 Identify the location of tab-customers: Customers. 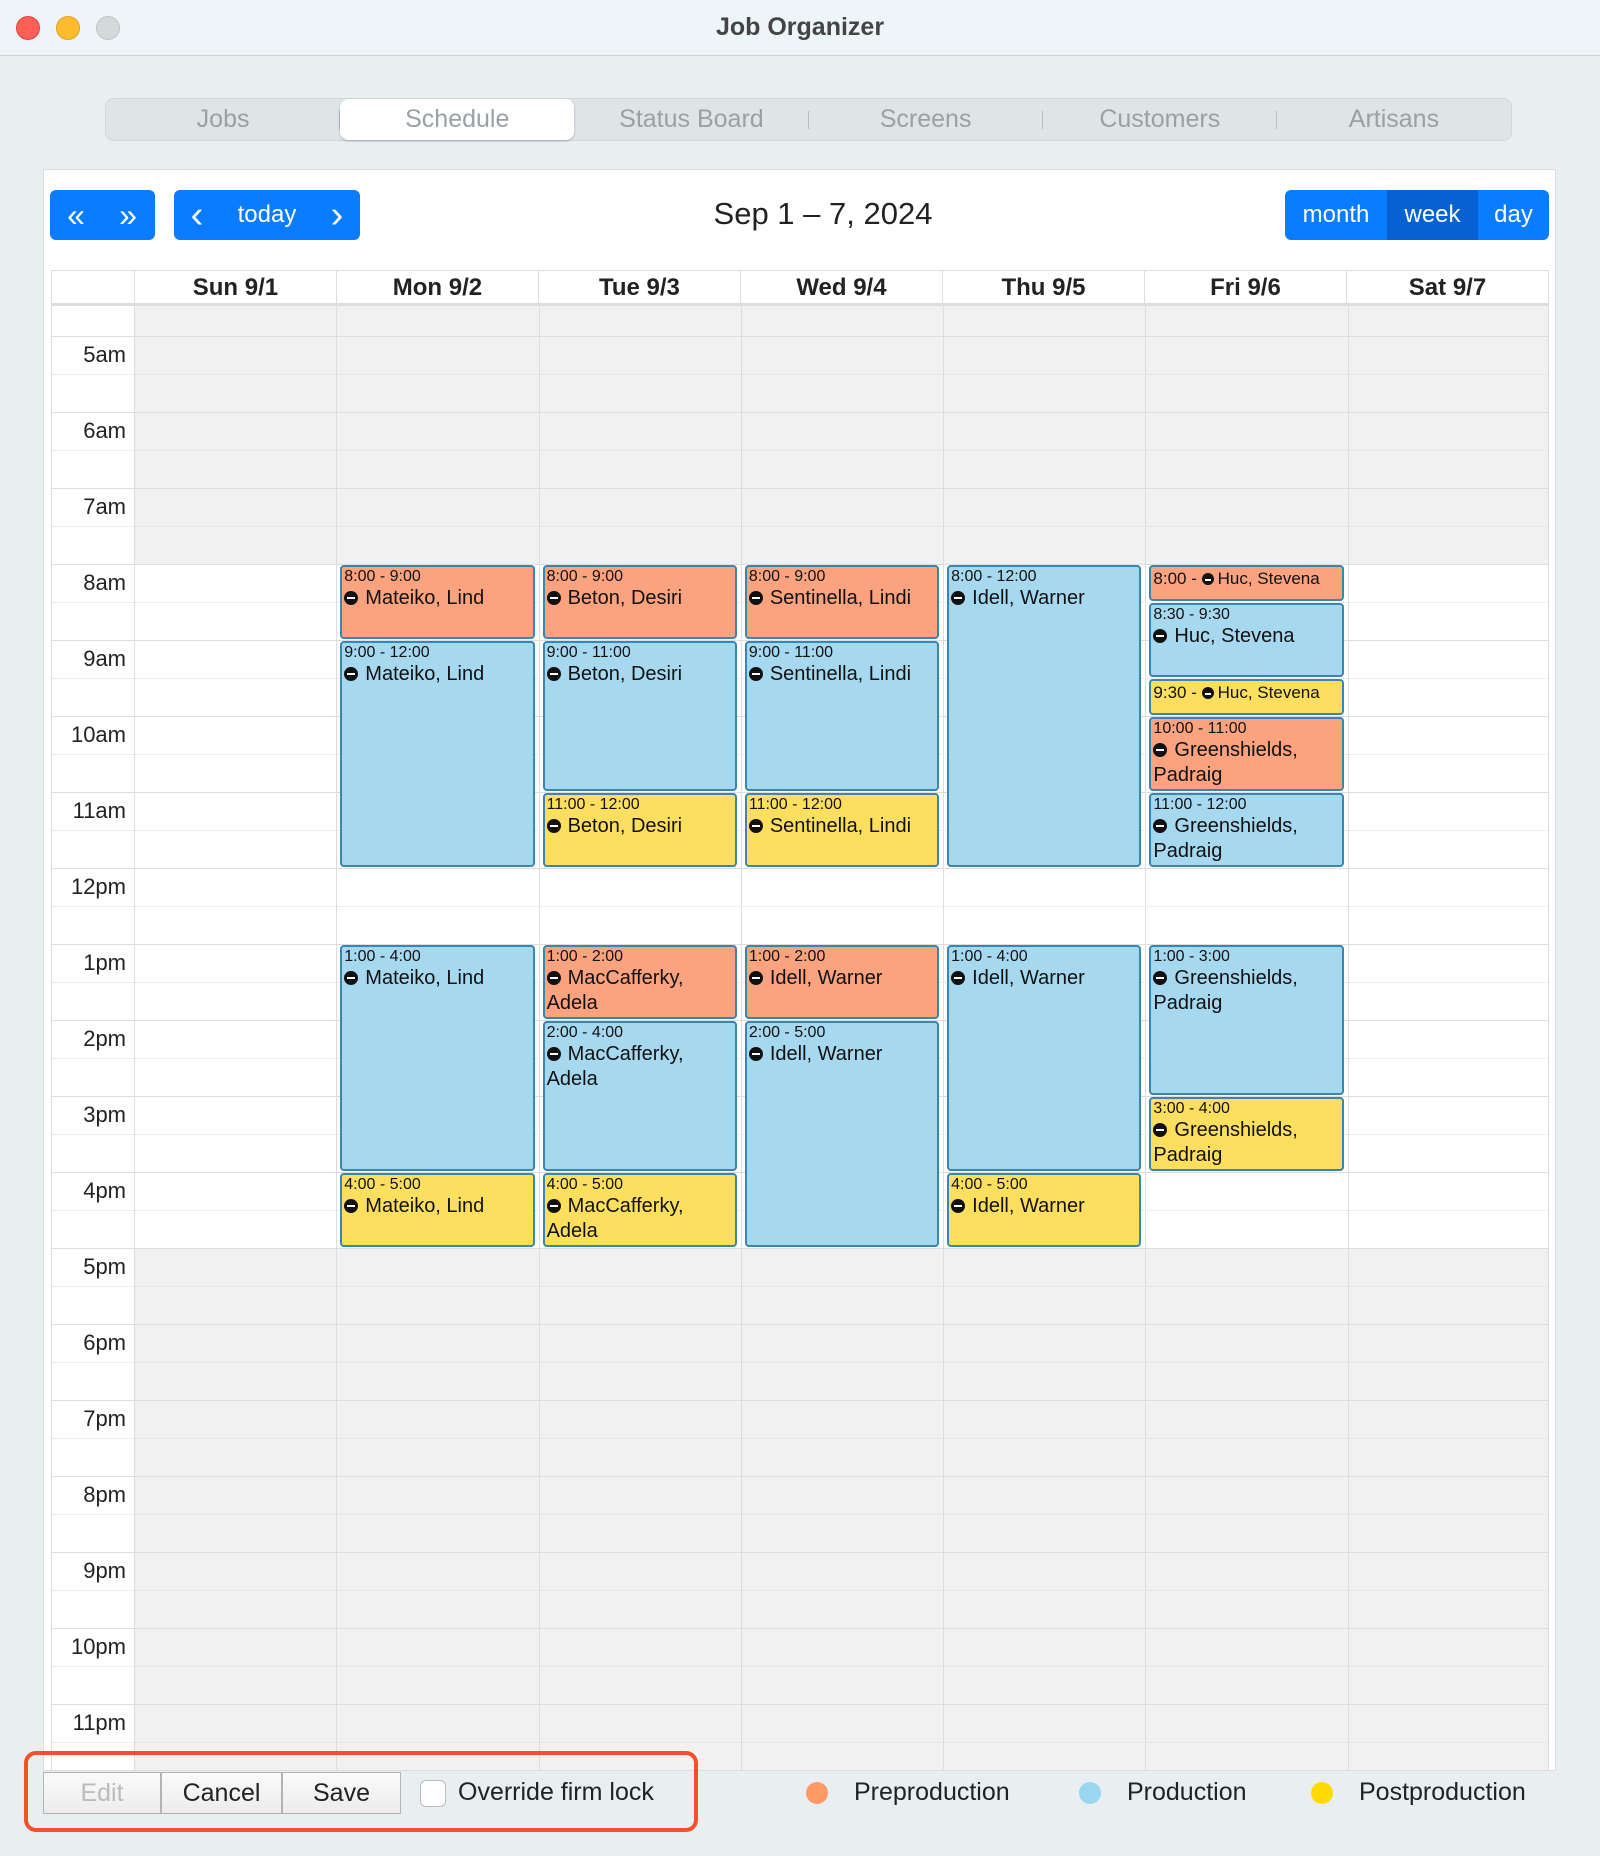
(1160, 119).